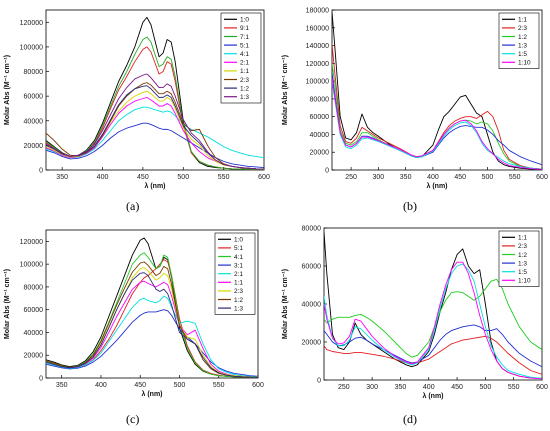 The width and height of the screenshot is (550, 431). What do you see at coordinates (317, 11) in the screenshot?
I see `y-tick-label: 180000` at bounding box center [317, 11].